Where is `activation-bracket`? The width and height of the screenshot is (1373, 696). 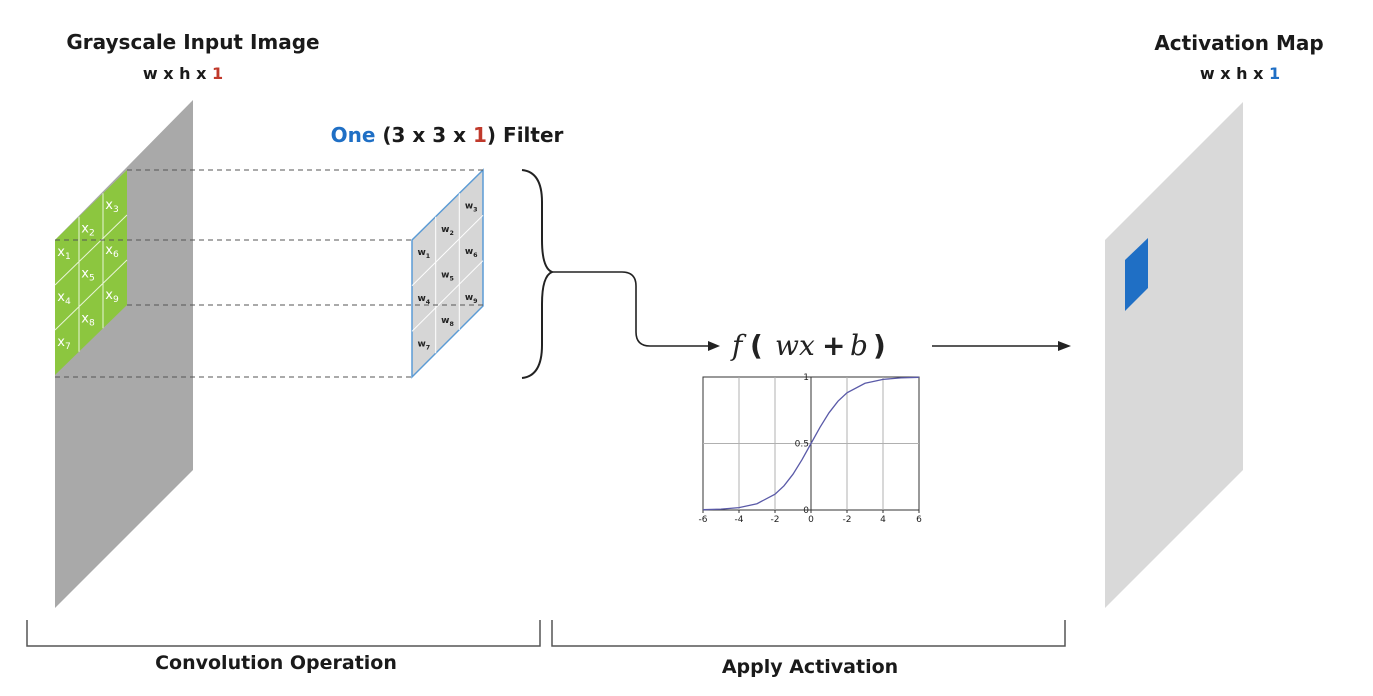
activation-bracket is located at coordinates (808, 633).